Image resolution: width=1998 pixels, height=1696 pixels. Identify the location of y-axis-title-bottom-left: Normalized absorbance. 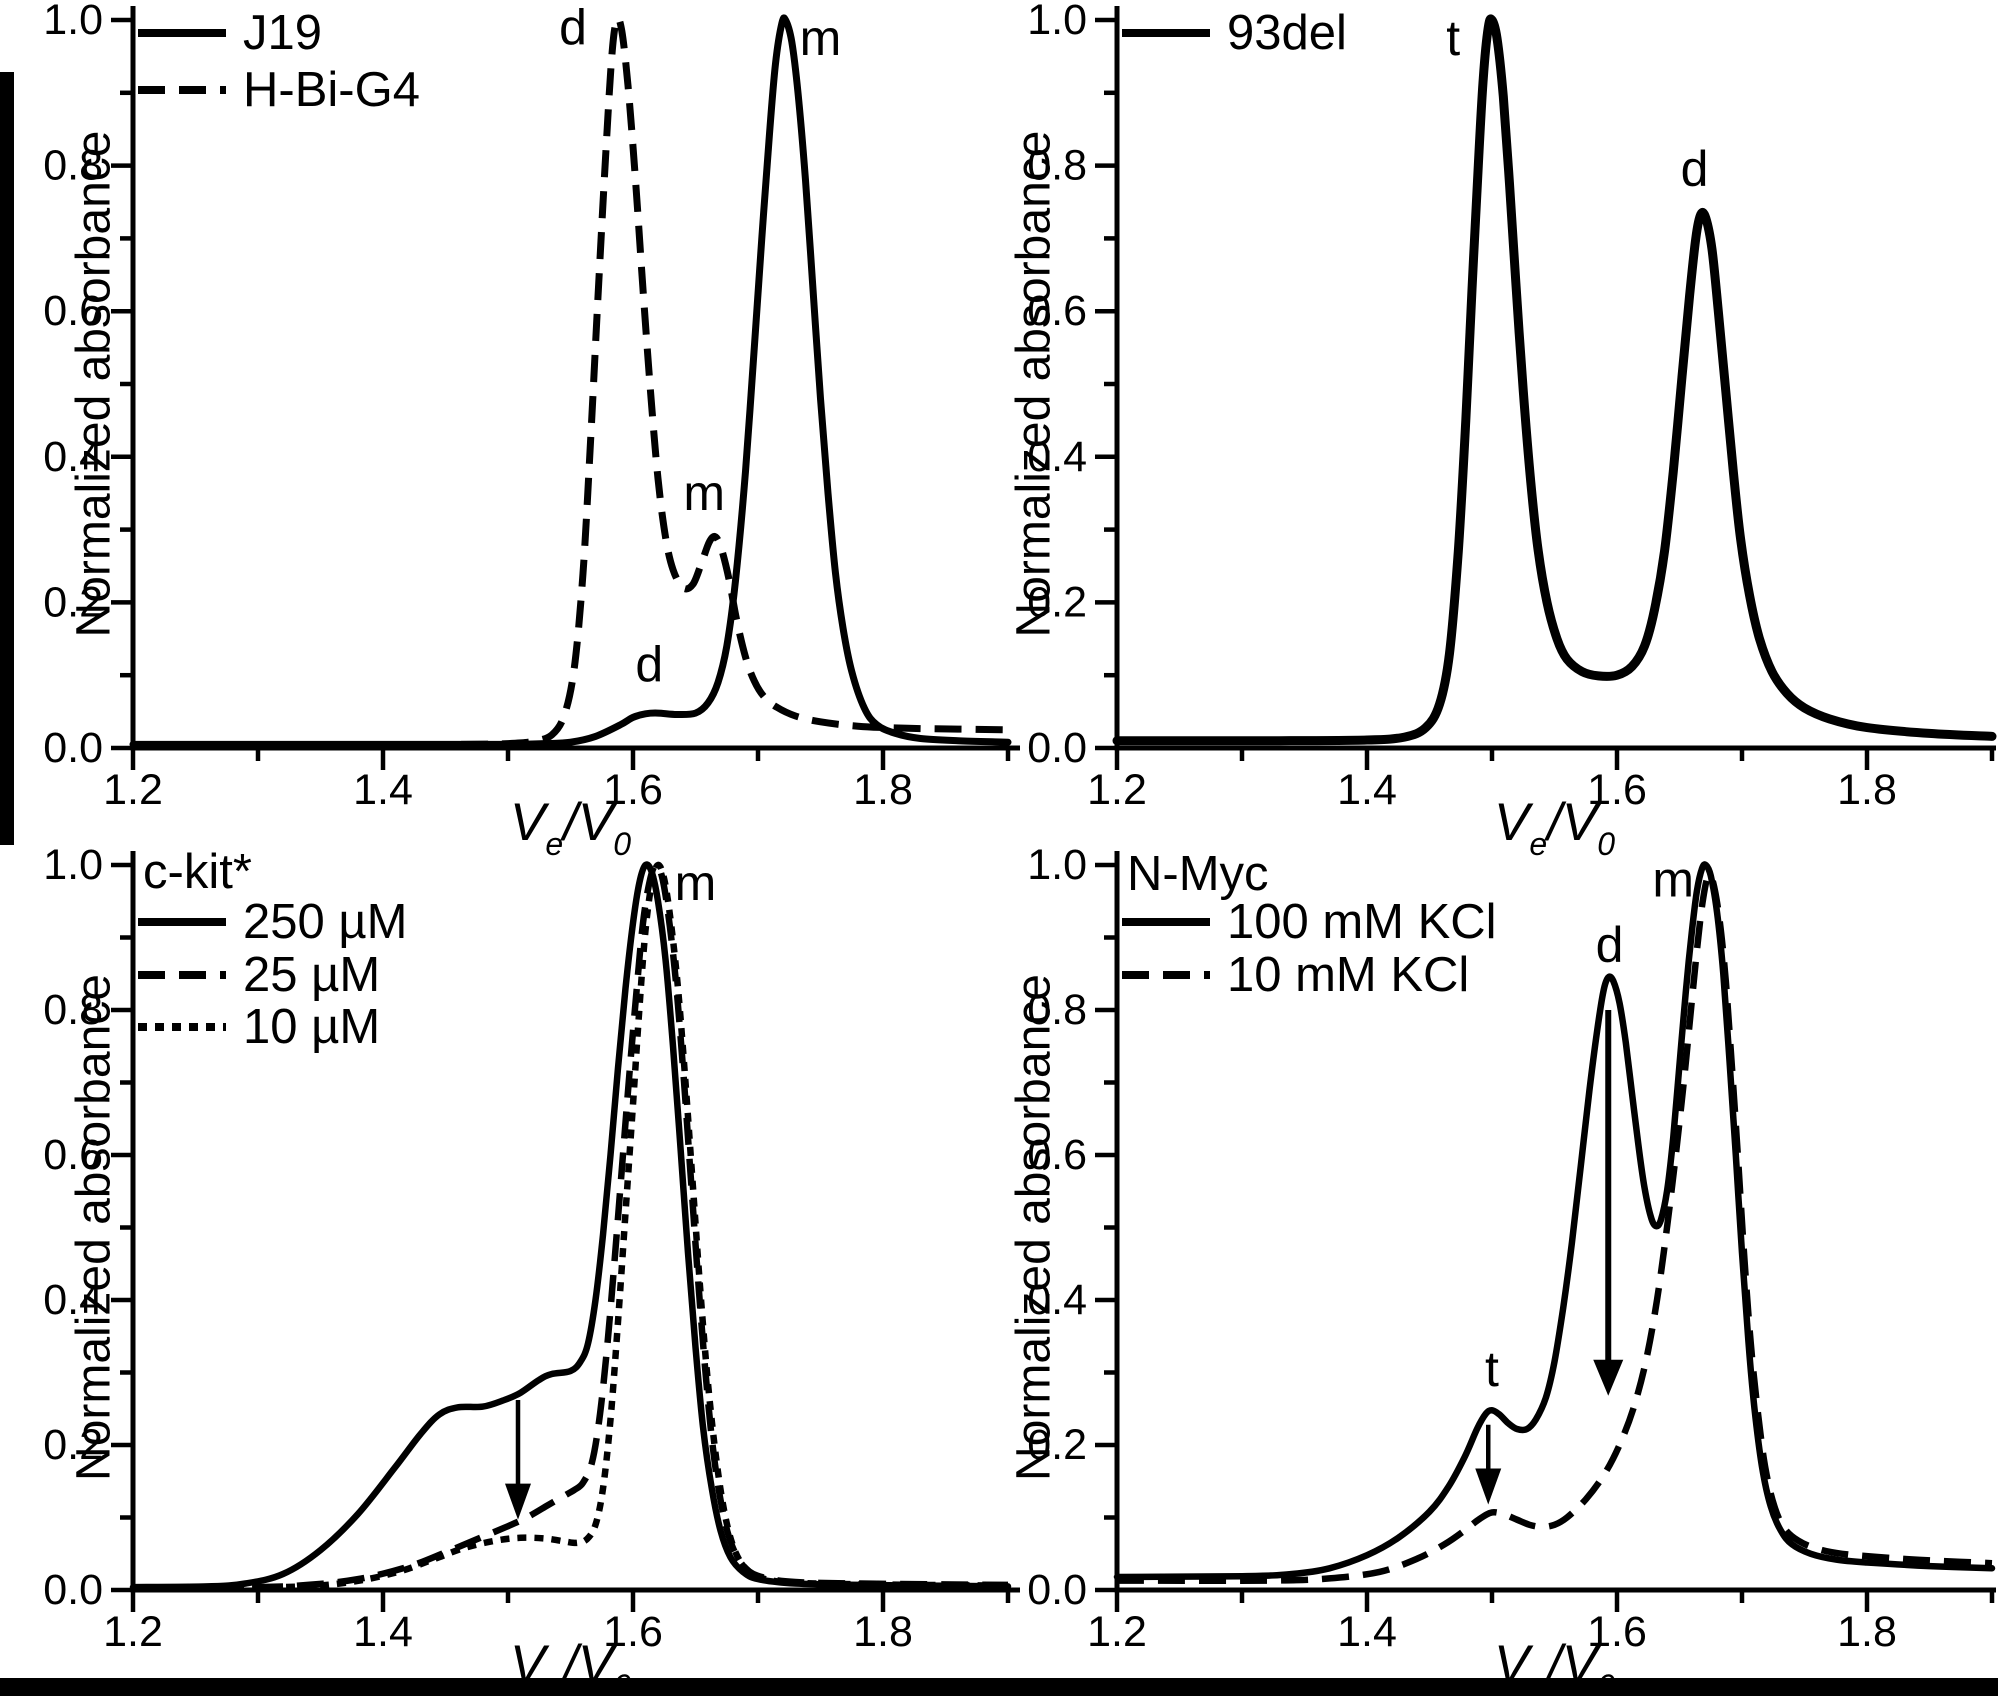
(94, 1227).